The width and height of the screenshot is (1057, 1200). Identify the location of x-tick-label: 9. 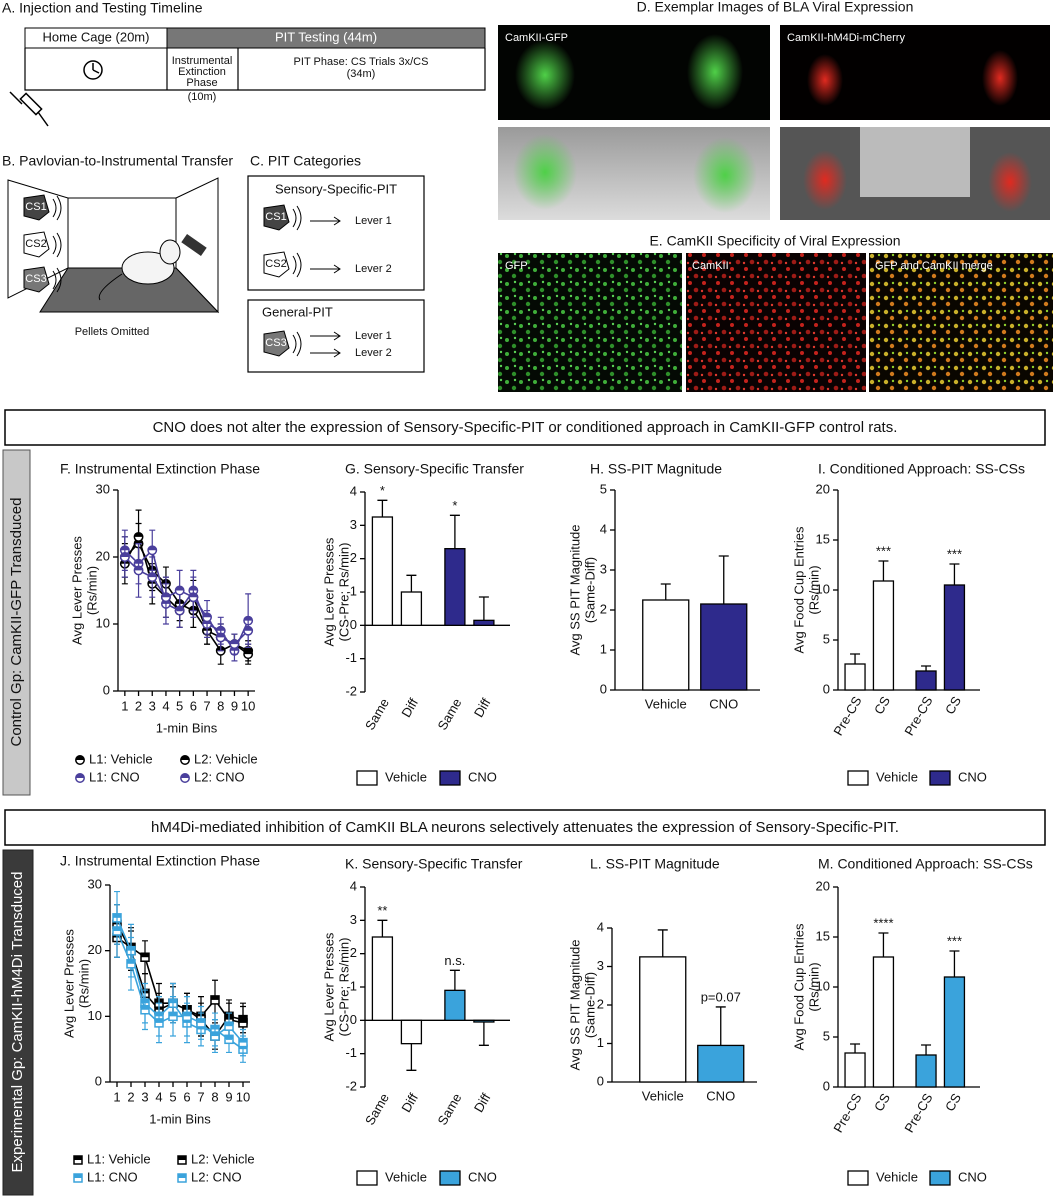
(228, 1096).